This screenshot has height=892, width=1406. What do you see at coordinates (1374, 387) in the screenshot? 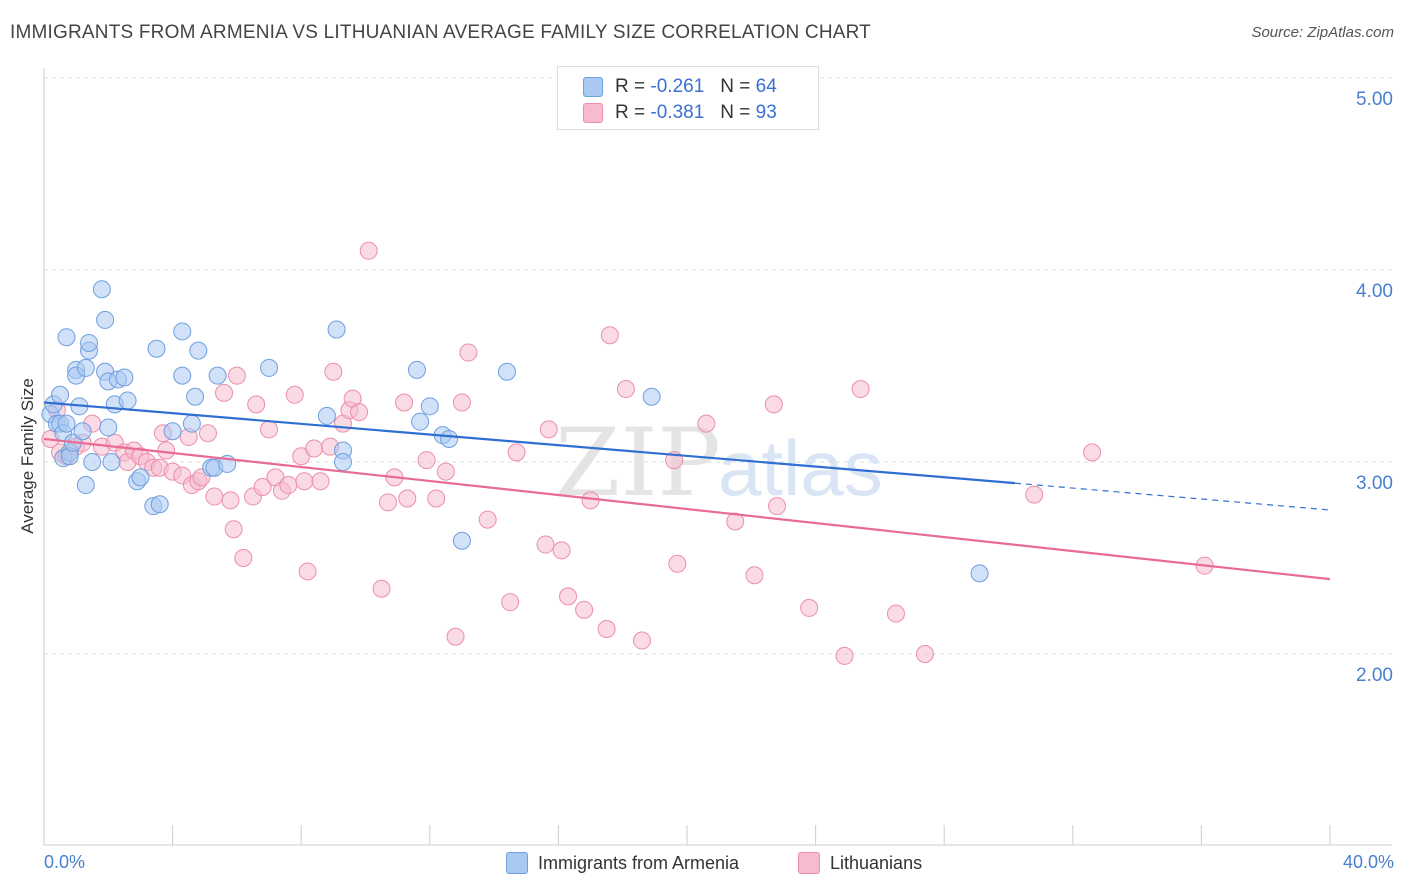
I see `y-tick-labels: 2.00 3.00 4.00 5.00` at bounding box center [1374, 387].